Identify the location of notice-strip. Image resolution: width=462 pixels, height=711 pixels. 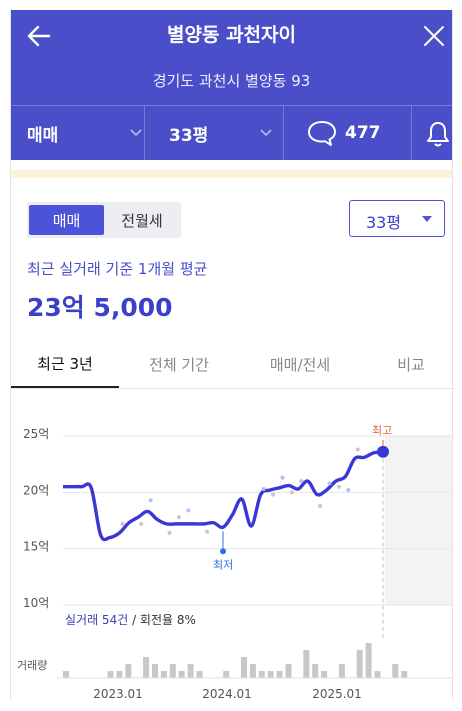
(231, 174).